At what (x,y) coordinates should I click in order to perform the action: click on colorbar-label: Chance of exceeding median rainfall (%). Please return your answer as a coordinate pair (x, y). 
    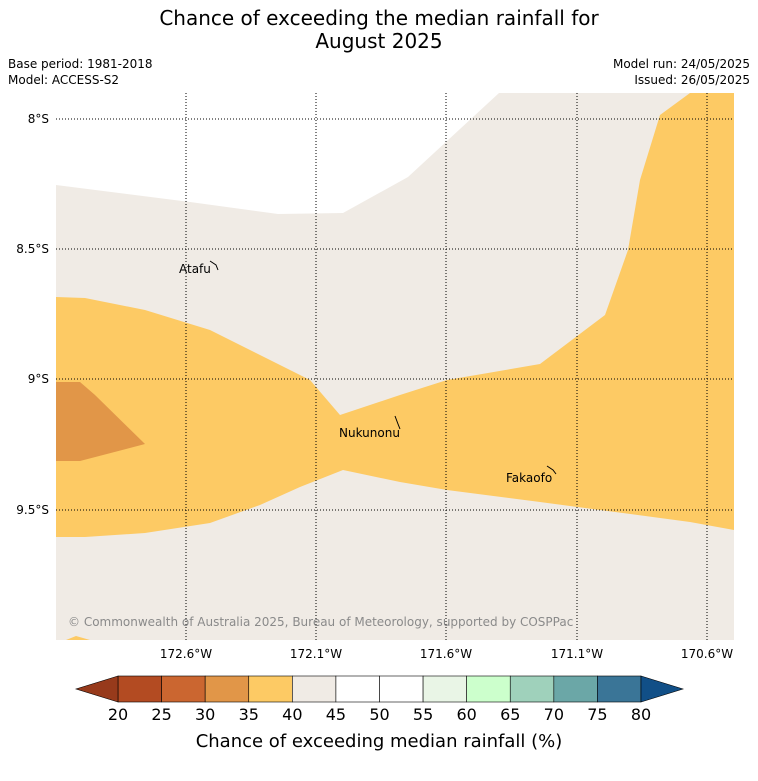
    Looking at the image, I should click on (379, 741).